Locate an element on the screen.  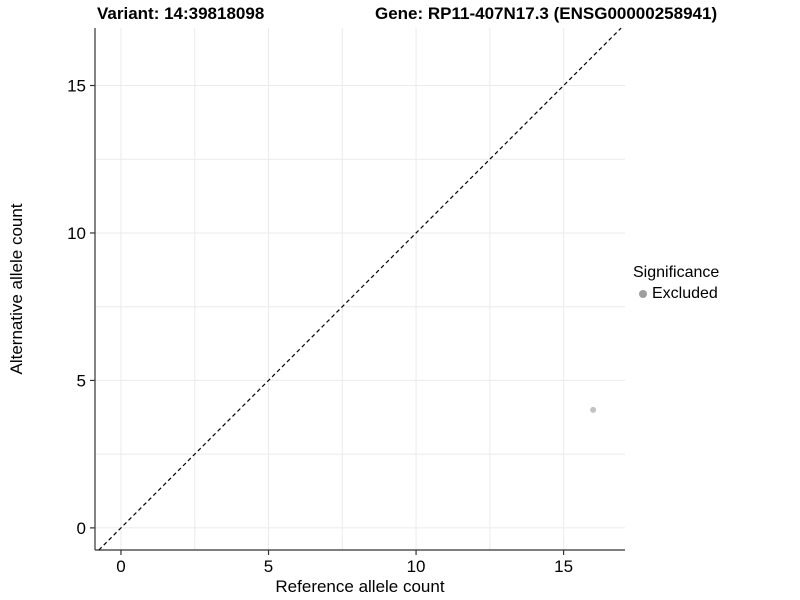
y-tick-label: 15 is located at coordinates (76, 86).